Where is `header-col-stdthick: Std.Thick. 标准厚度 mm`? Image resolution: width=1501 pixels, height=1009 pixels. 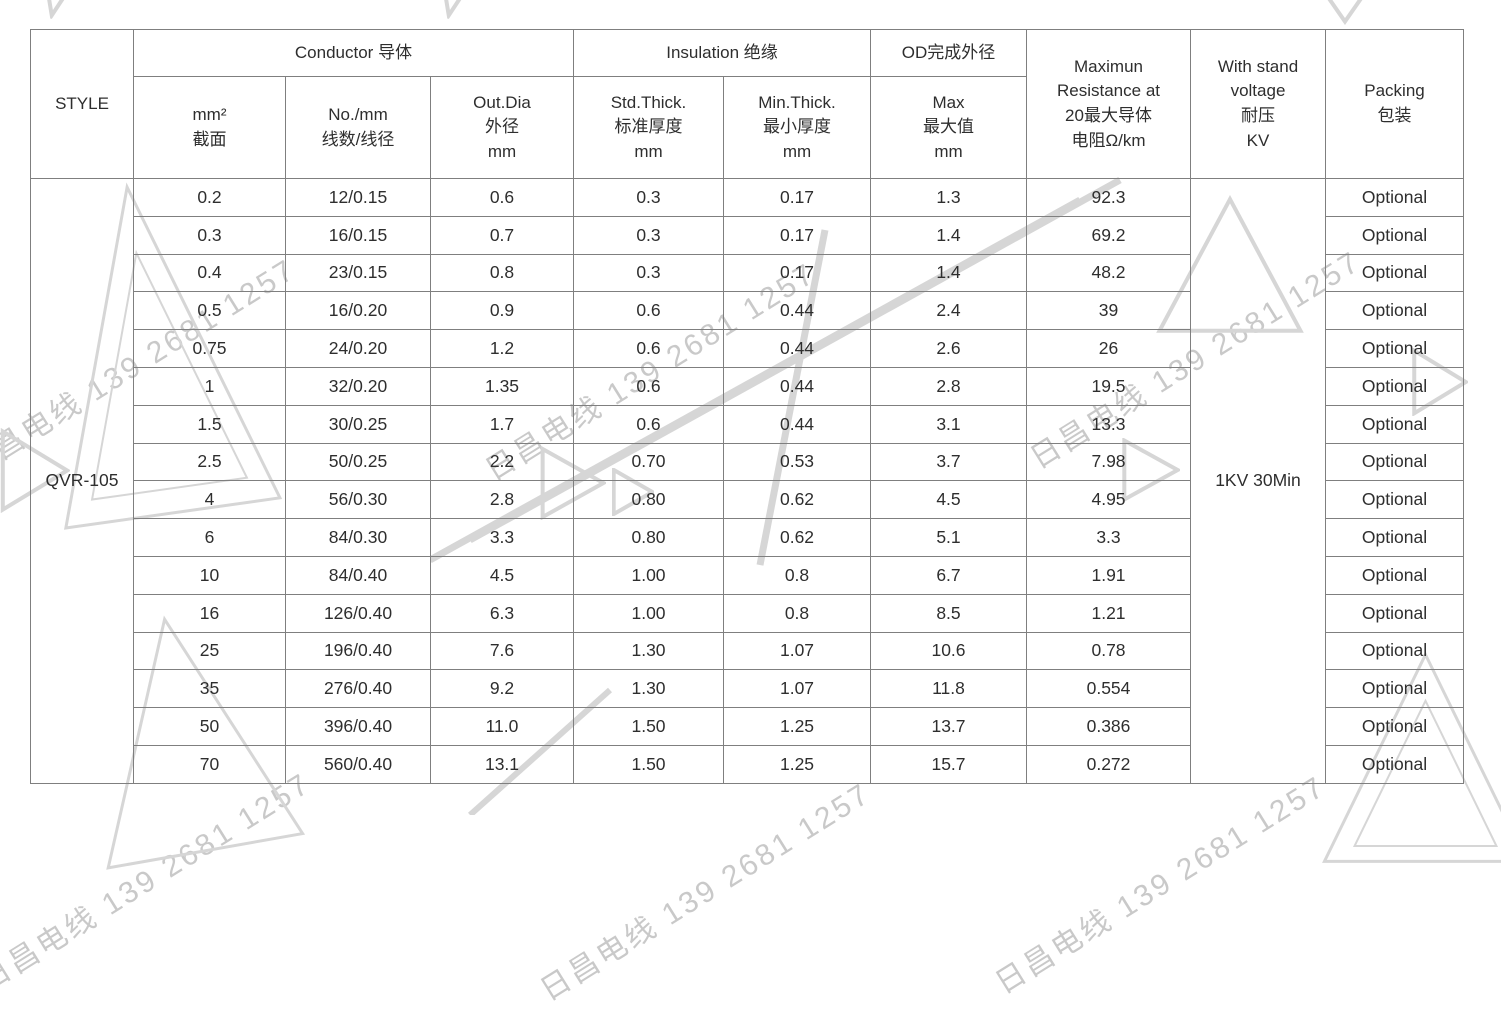 header-col-stdthick: Std.Thick. 标准厚度 mm is located at coordinates (648, 127).